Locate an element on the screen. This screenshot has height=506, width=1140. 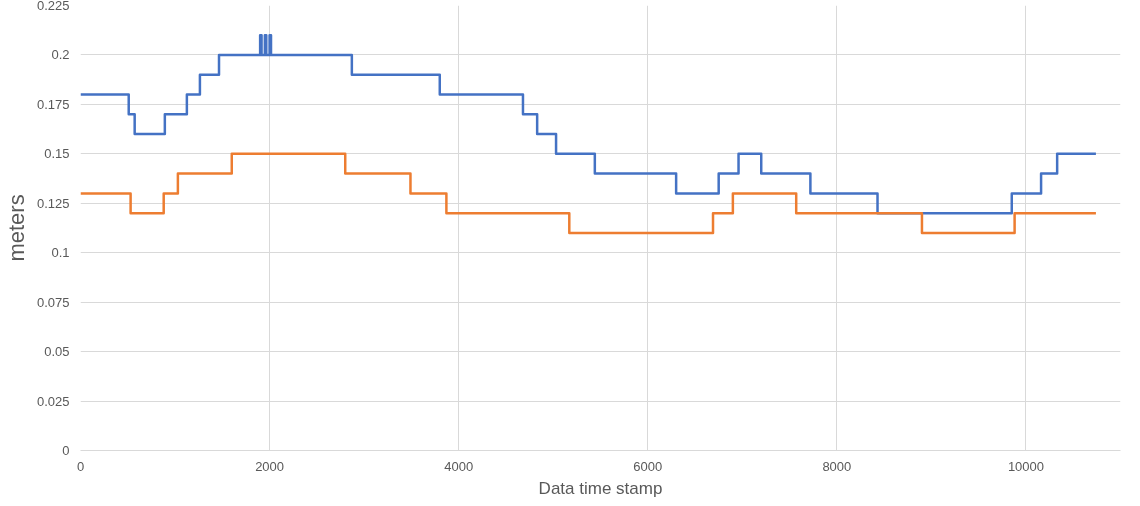
y-axis-title: meters is located at coordinates (16, 228).